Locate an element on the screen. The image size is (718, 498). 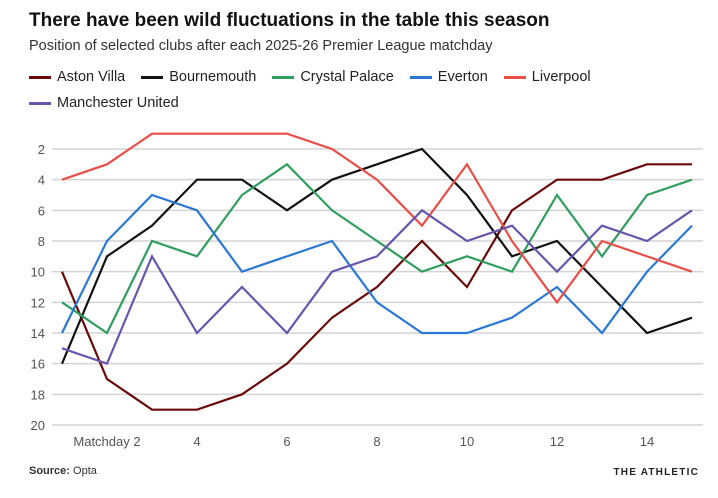
legend-label: Aston Villa is located at coordinates (91, 77).